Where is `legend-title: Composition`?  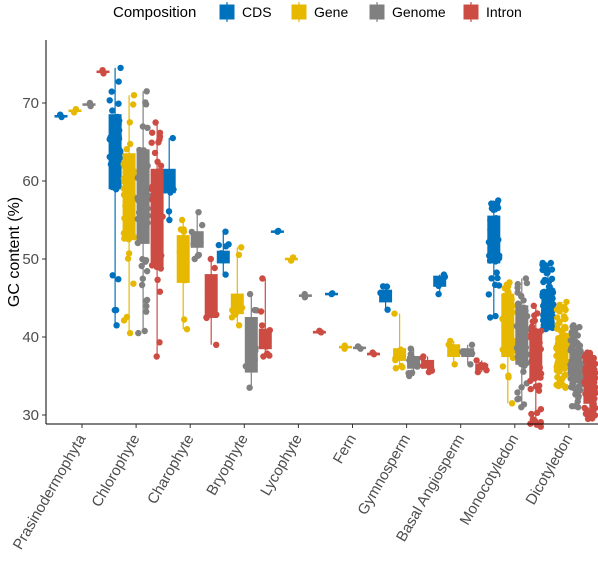 legend-title: Composition is located at coordinates (154, 12).